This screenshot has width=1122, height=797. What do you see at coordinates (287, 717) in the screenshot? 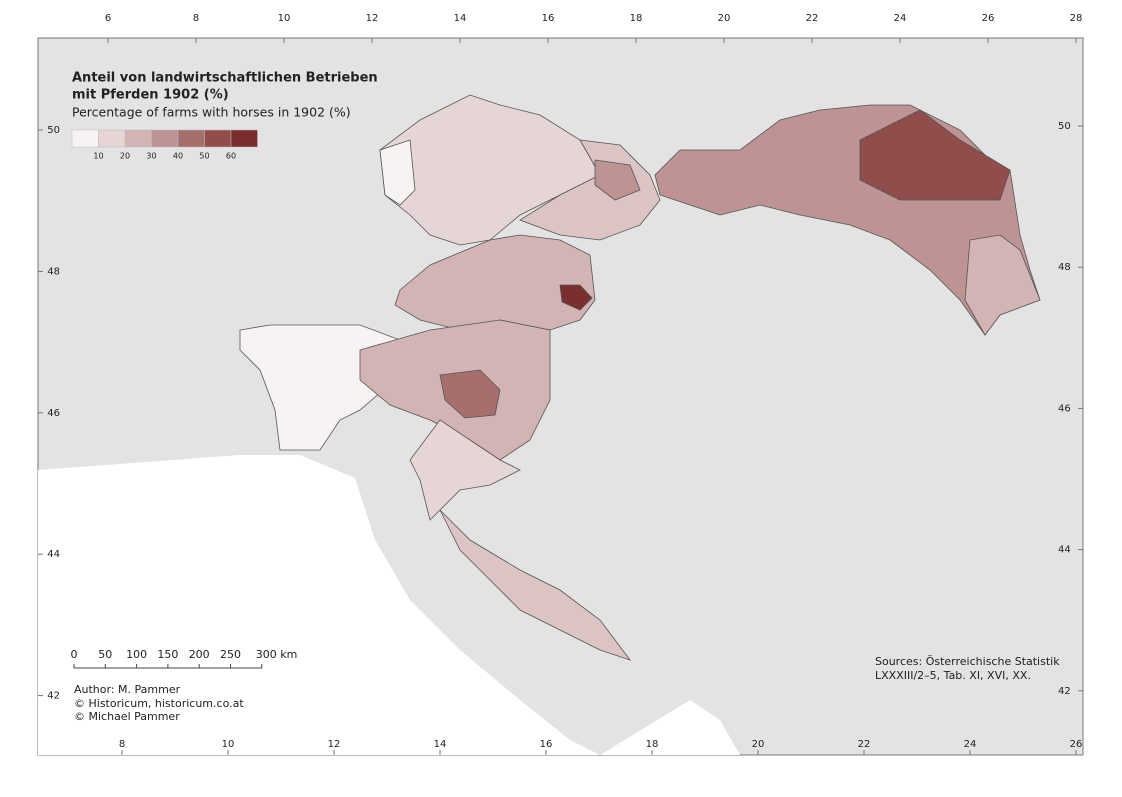
I see `sardinia` at bounding box center [287, 717].